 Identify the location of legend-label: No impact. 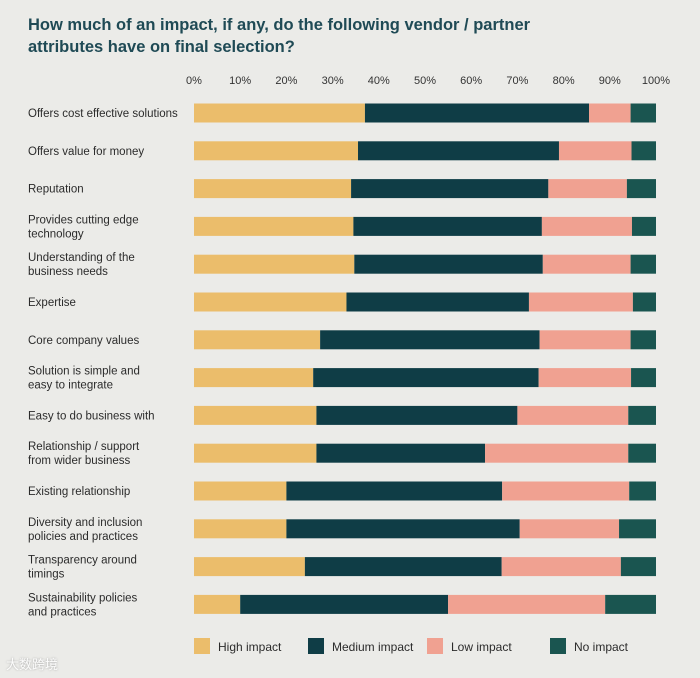
(601, 647).